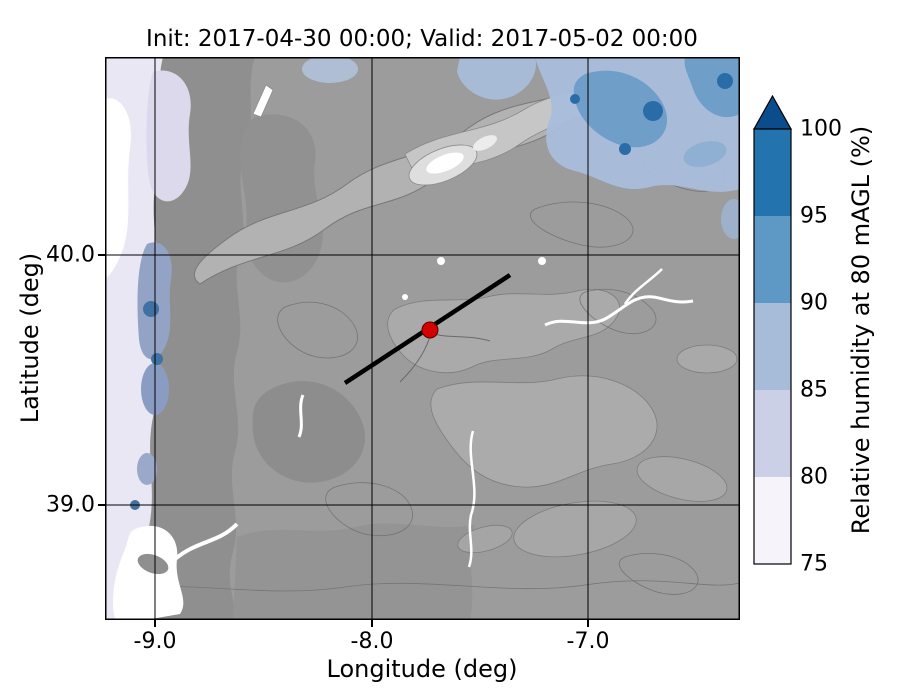  What do you see at coordinates (773, 112) in the screenshot?
I see `colorbar-extend-arrow` at bounding box center [773, 112].